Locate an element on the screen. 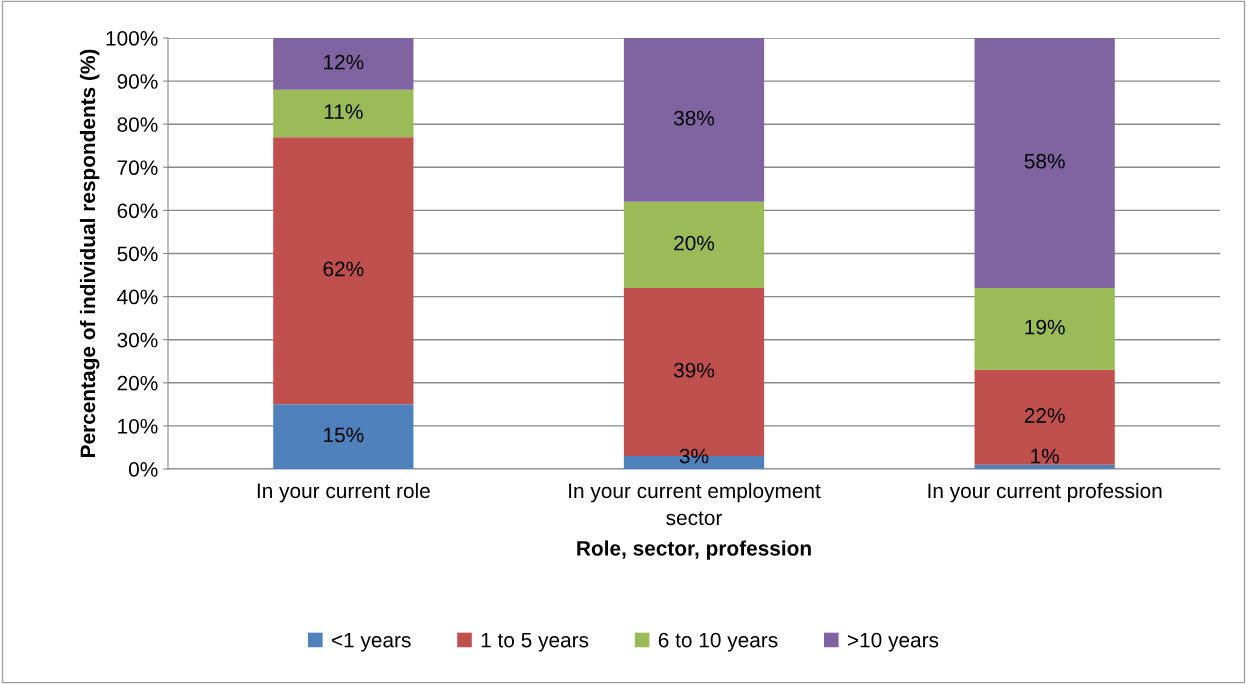  x-tick-label: In your current profession is located at coordinates (1045, 492).